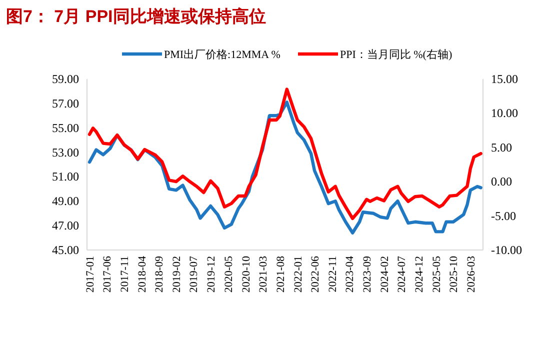  I want to click on x-tick-label: 2019-07, so click(194, 274).